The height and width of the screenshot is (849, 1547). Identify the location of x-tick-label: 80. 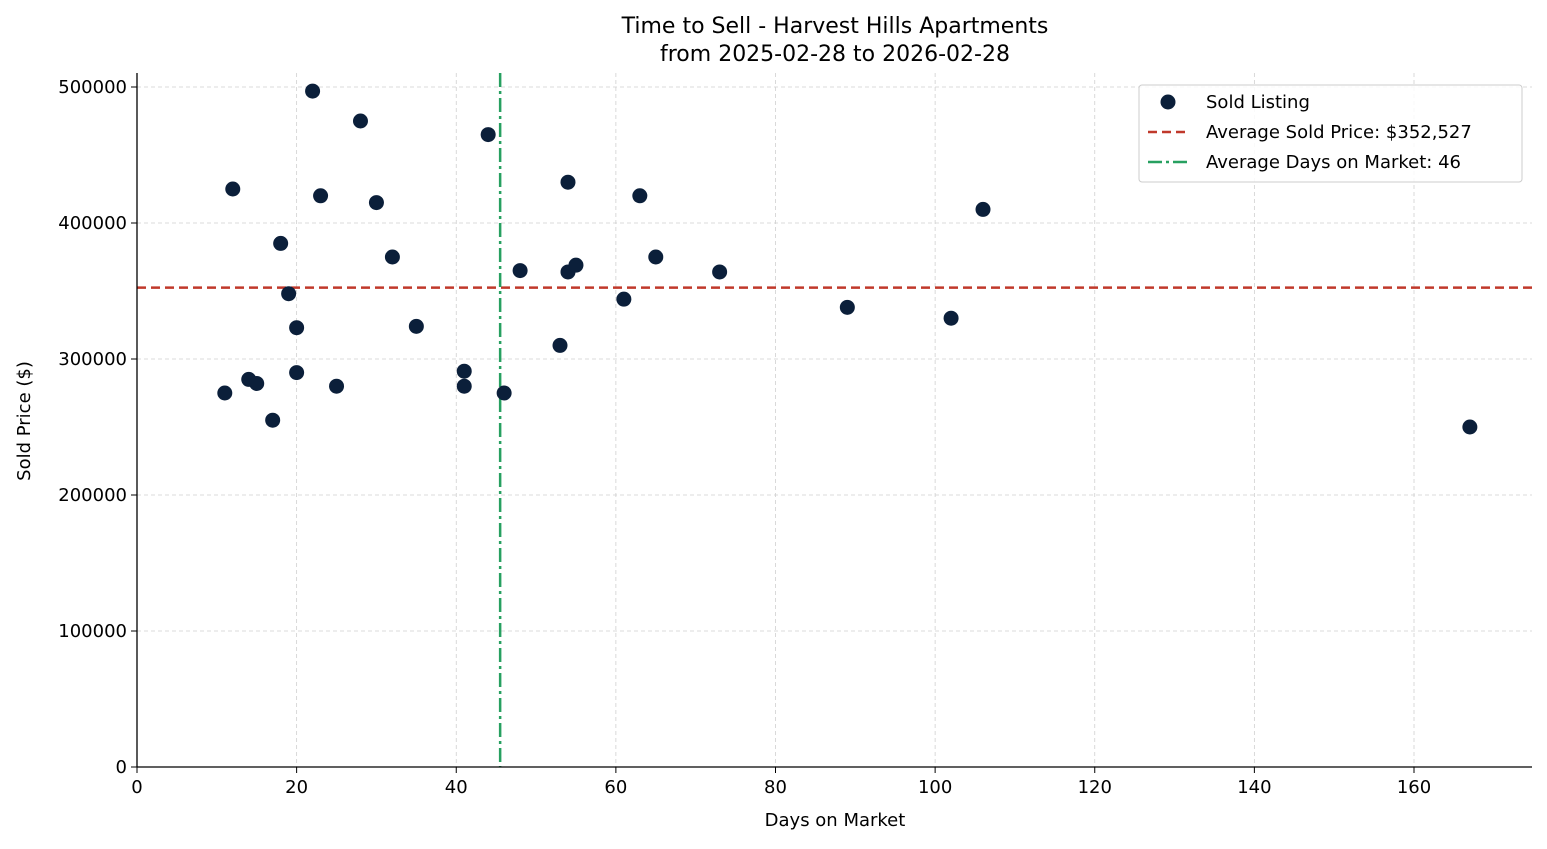
(775, 787).